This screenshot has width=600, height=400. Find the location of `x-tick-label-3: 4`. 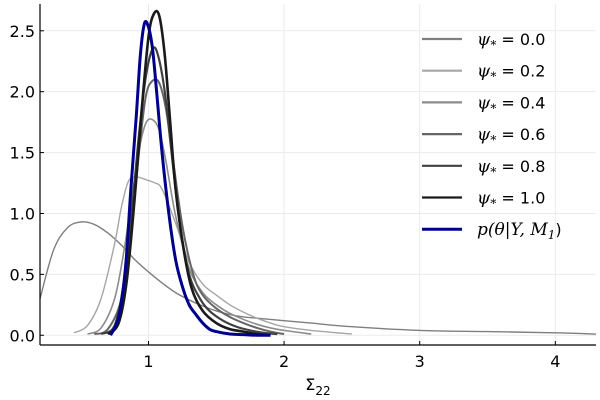

x-tick-label-3: 4 is located at coordinates (555, 361).